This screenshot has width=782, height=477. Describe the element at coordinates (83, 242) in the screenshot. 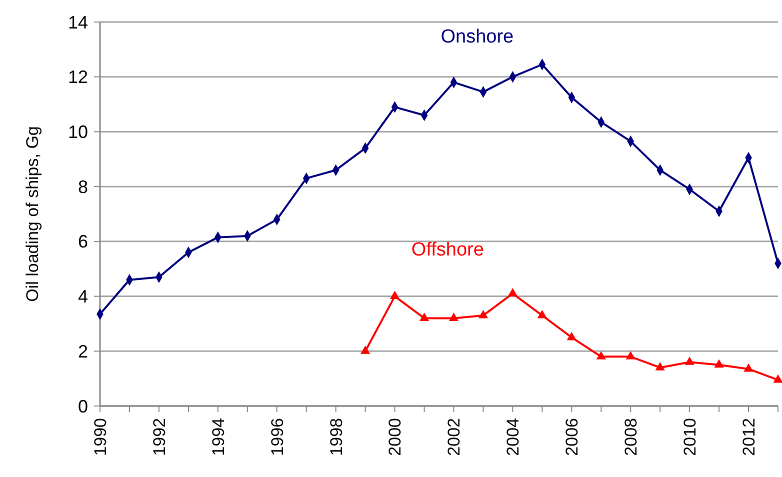

I see `y-tick-label: 6` at that location.